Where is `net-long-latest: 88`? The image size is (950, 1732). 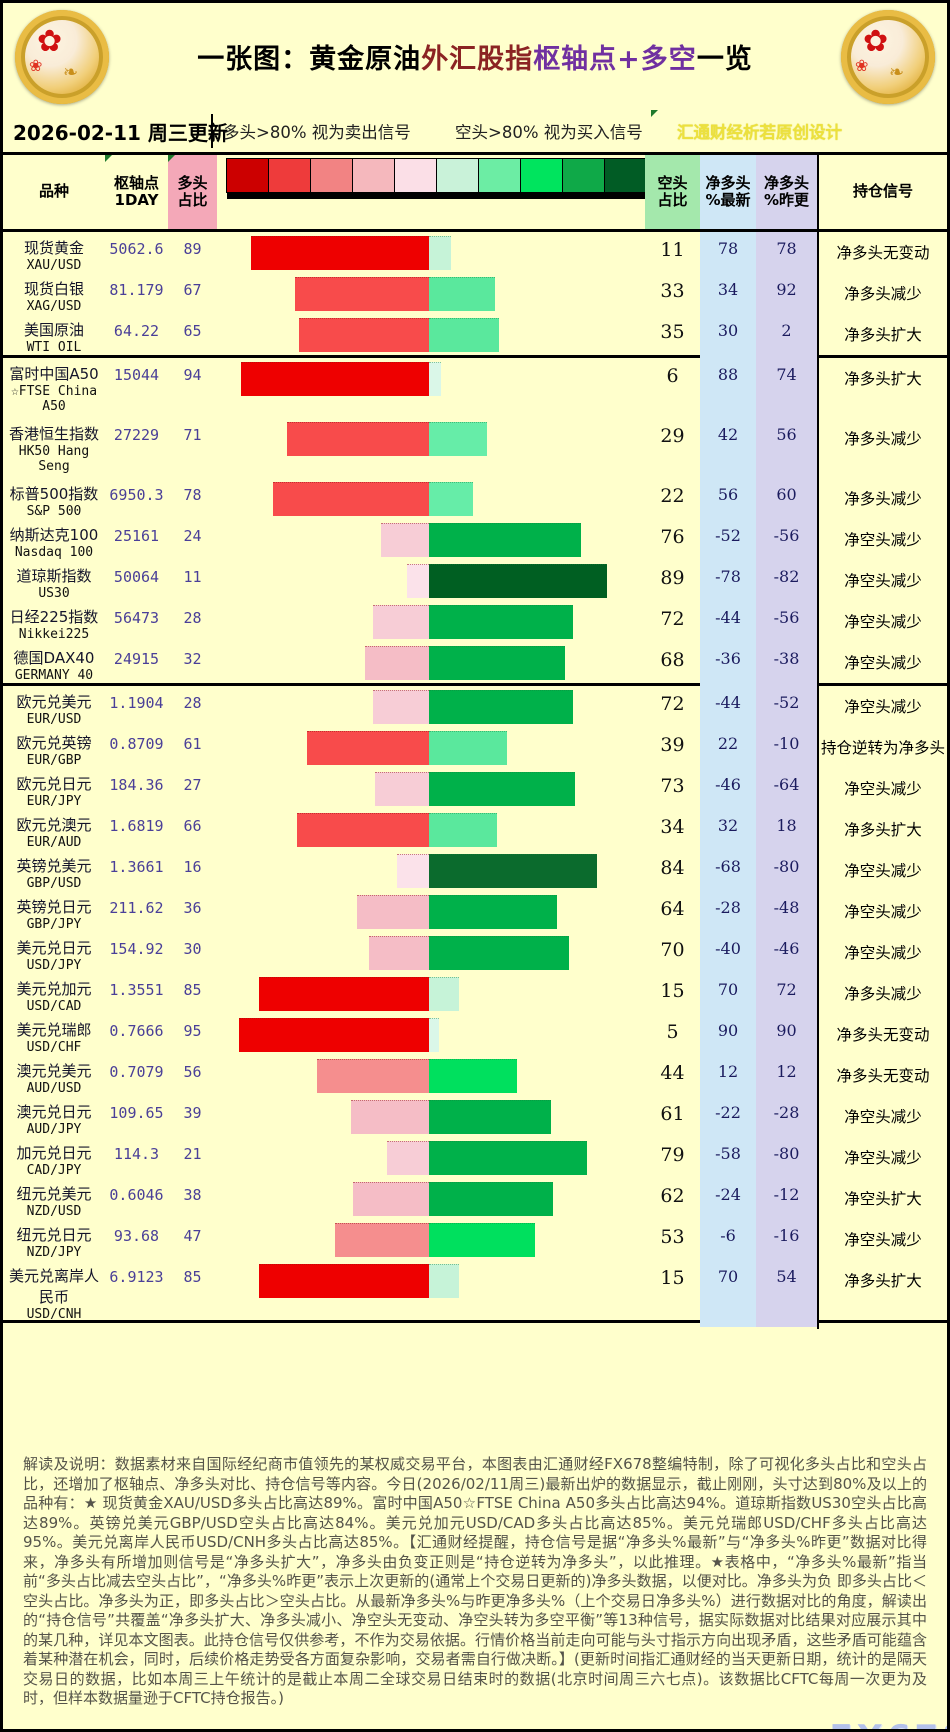 net-long-latest: 88 is located at coordinates (728, 391).